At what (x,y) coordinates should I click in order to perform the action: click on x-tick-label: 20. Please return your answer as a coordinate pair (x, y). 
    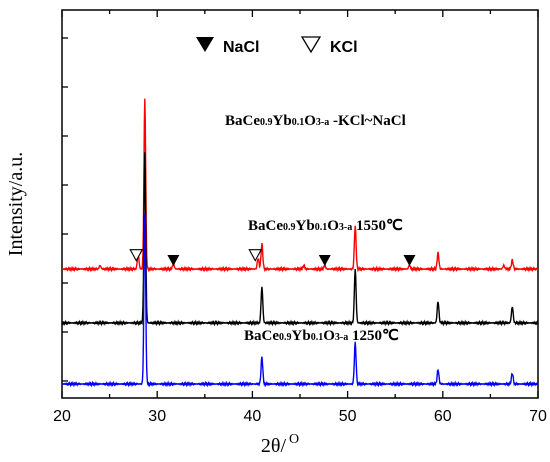
    Looking at the image, I should click on (62, 416).